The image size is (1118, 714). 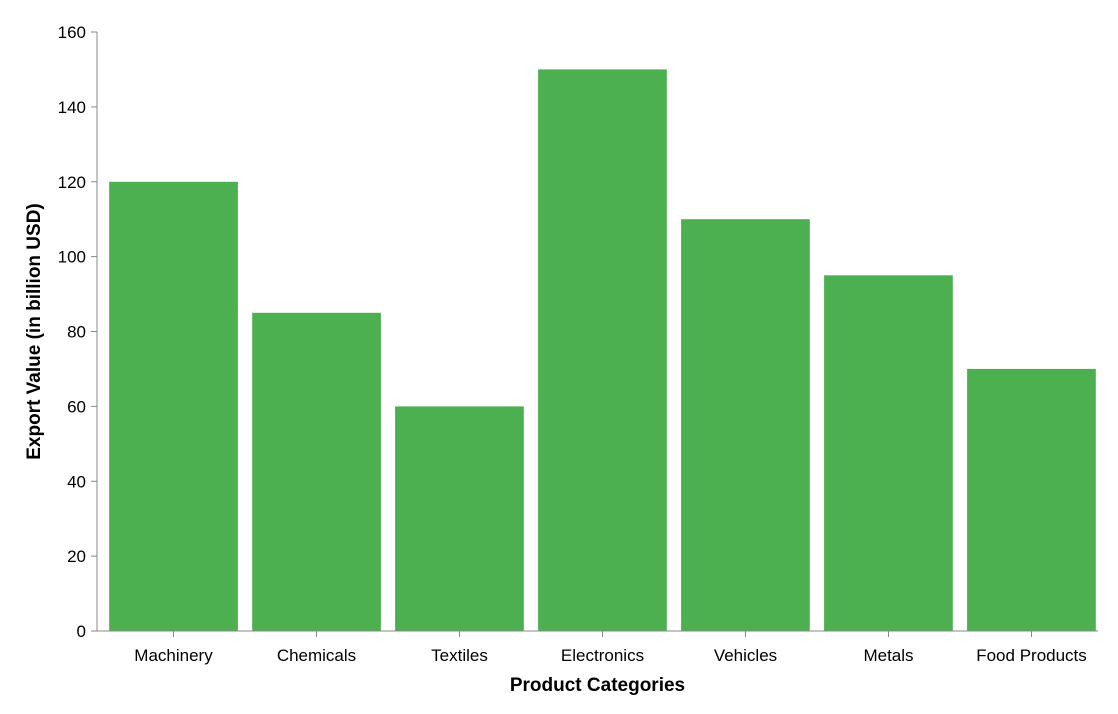 I want to click on y-tick-label: 80, so click(x=76, y=332).